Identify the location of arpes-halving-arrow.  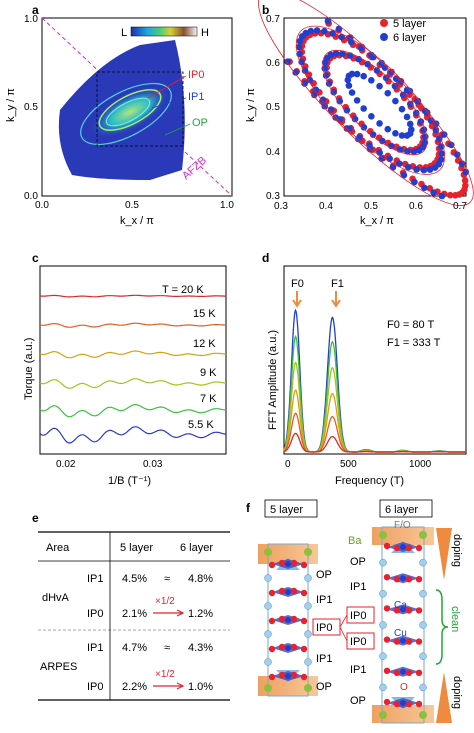
(169, 686).